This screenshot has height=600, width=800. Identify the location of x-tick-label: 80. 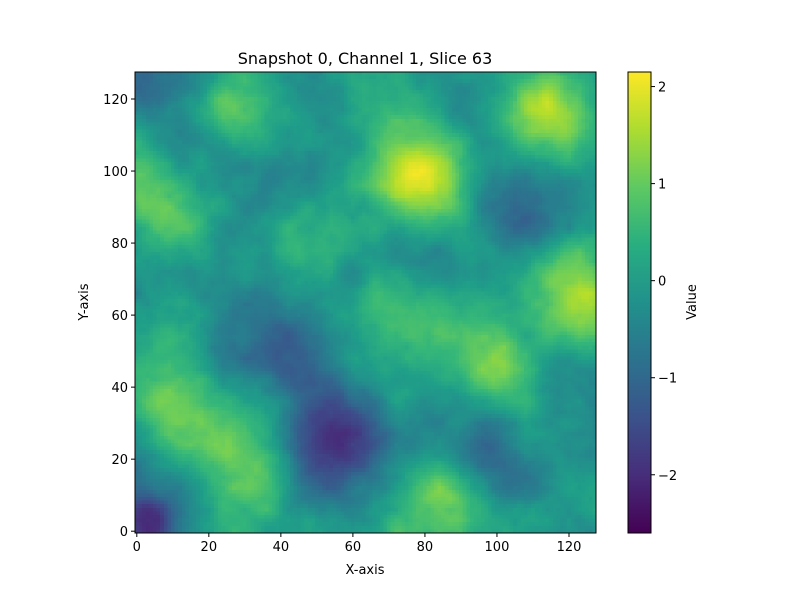
(425, 547).